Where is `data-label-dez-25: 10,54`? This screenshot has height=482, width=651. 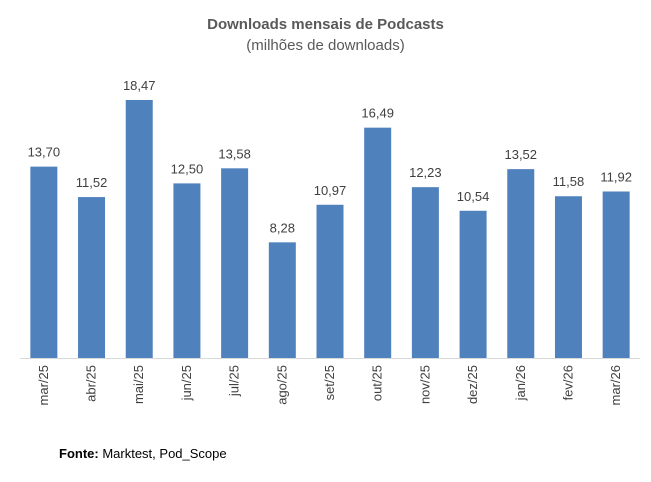 data-label-dez-25: 10,54 is located at coordinates (473, 196).